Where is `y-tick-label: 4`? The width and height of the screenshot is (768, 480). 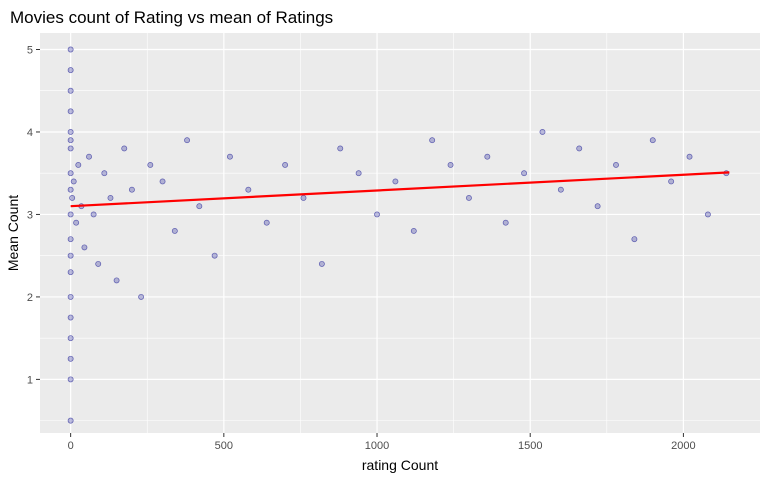 y-tick-label: 4 is located at coordinates (30, 133).